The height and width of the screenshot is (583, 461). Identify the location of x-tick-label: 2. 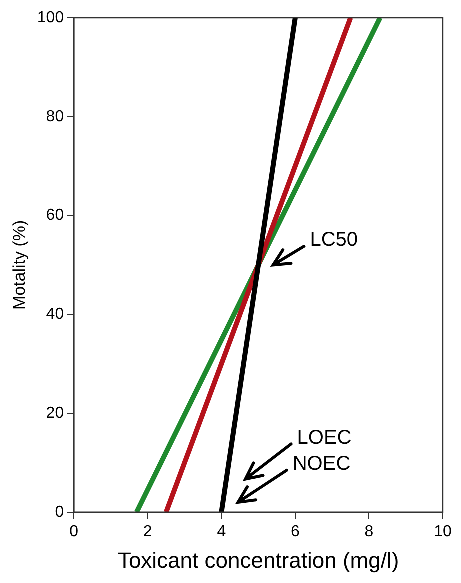
(147, 531).